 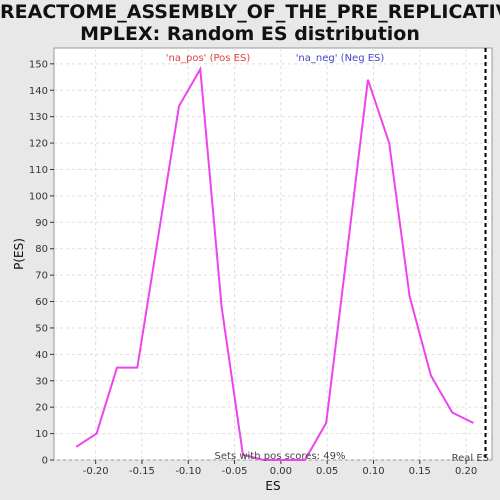 I want to click on y-tick-label: 120, so click(x=38, y=144).